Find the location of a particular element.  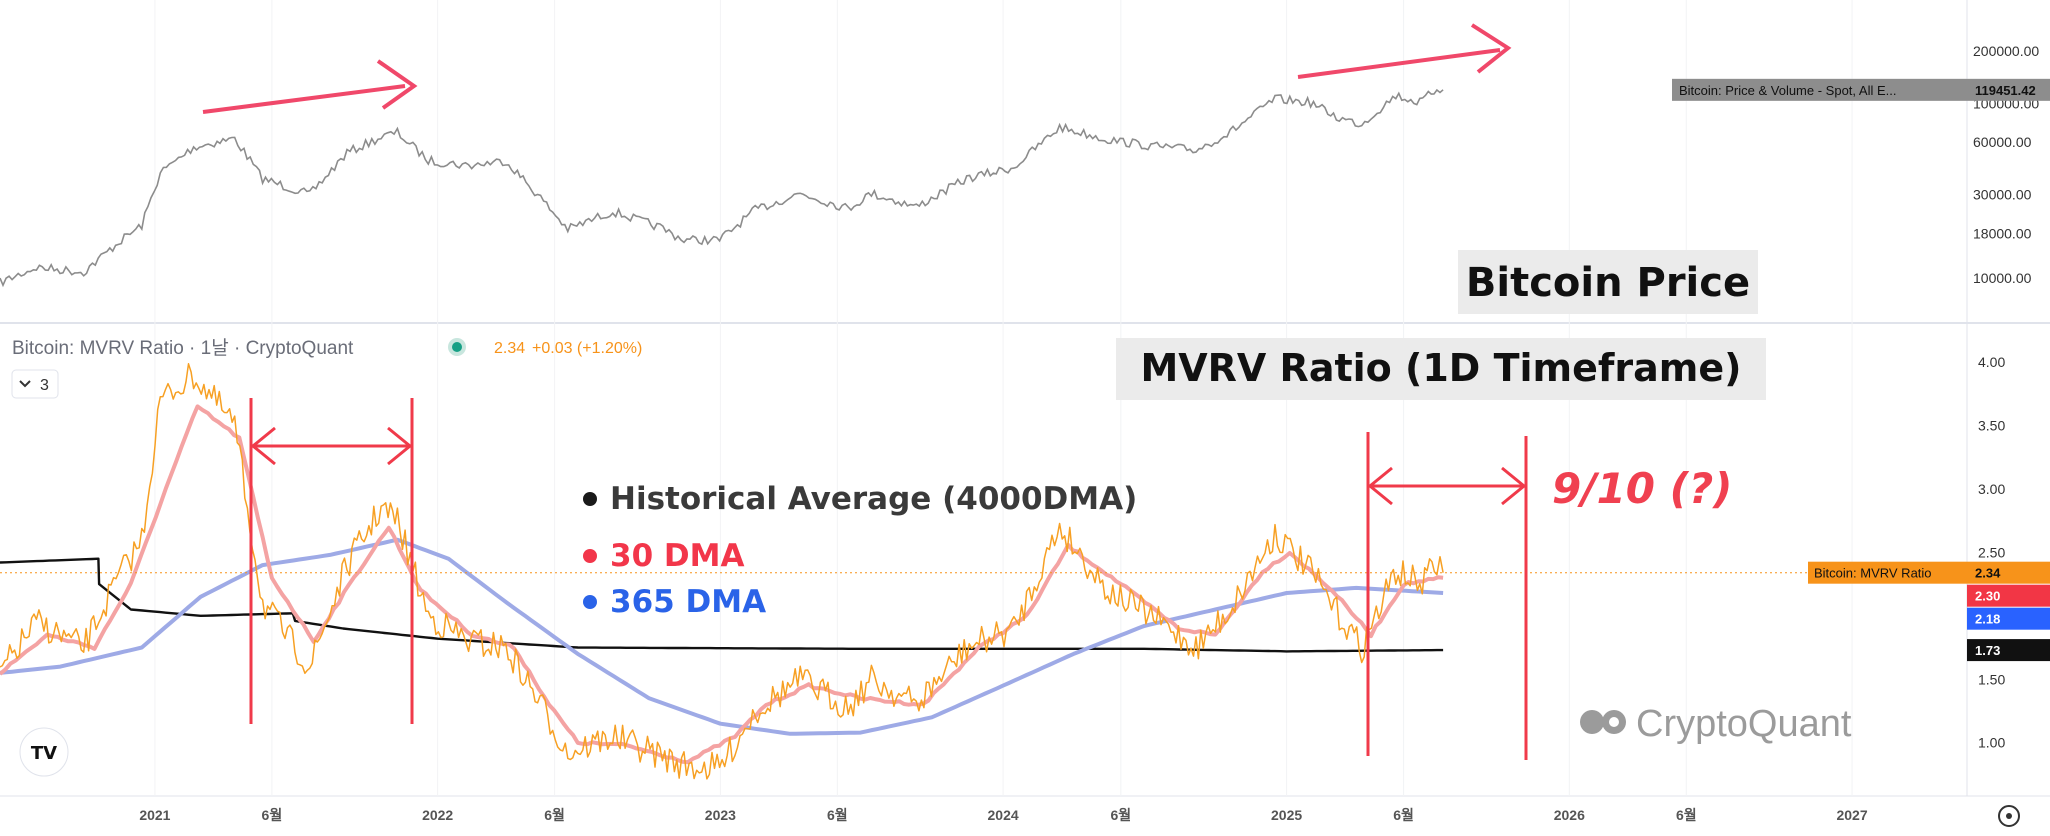

legend-label-30dma: 30 DMA is located at coordinates (677, 556).